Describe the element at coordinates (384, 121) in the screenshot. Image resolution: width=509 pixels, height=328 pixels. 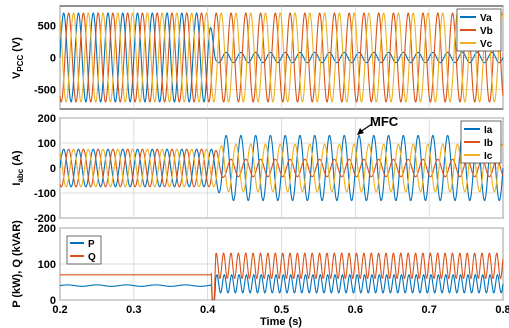
I see `mfc-annotation-label: MFC` at that location.